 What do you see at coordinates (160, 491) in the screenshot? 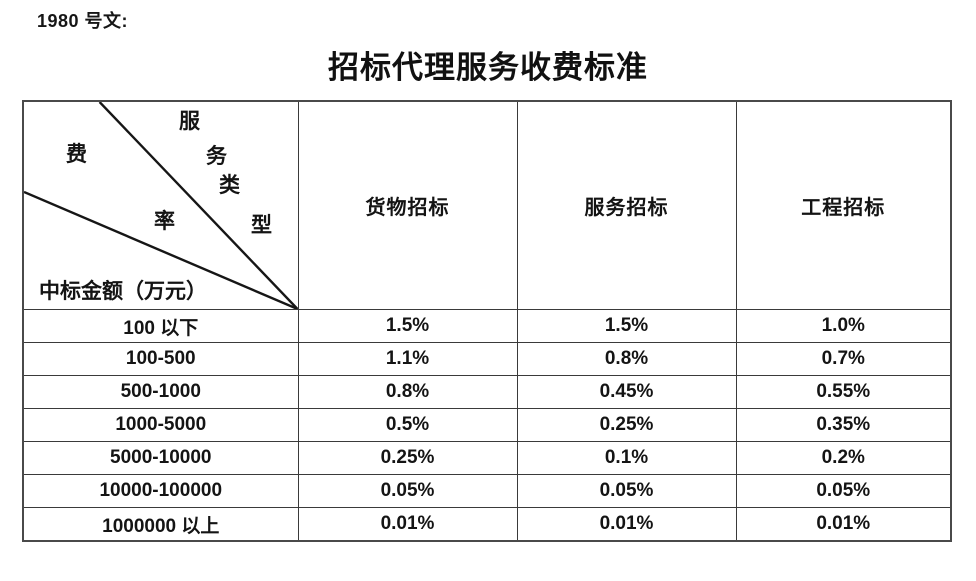
I see `amount-range-cell: 10000-100000` at bounding box center [160, 491].